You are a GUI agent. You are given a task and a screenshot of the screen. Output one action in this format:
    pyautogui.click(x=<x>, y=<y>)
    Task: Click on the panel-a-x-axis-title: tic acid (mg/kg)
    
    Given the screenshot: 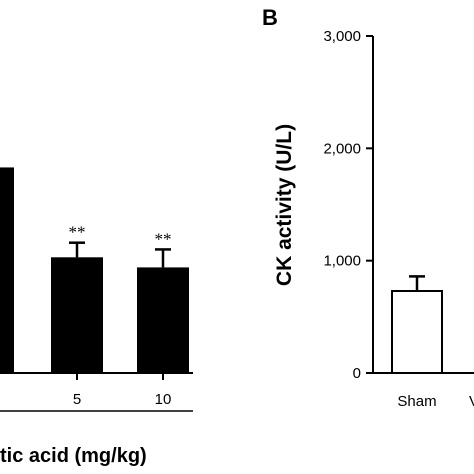 What is the action you would take?
    pyautogui.click(x=73, y=456)
    